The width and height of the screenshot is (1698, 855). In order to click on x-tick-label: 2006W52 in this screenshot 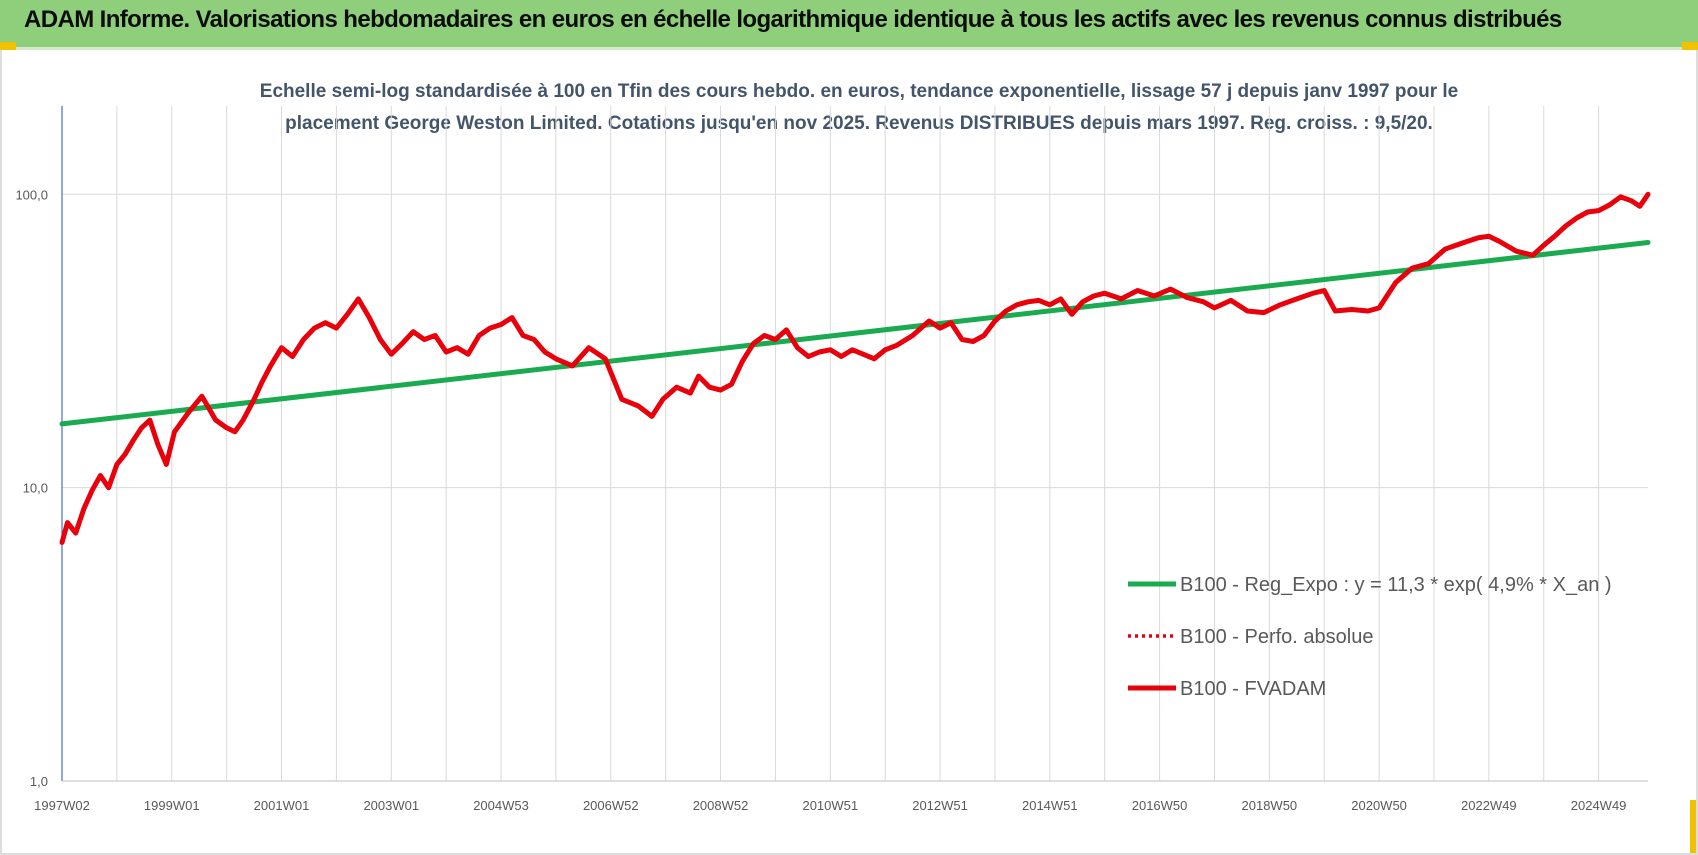, I will do `click(611, 805)`.